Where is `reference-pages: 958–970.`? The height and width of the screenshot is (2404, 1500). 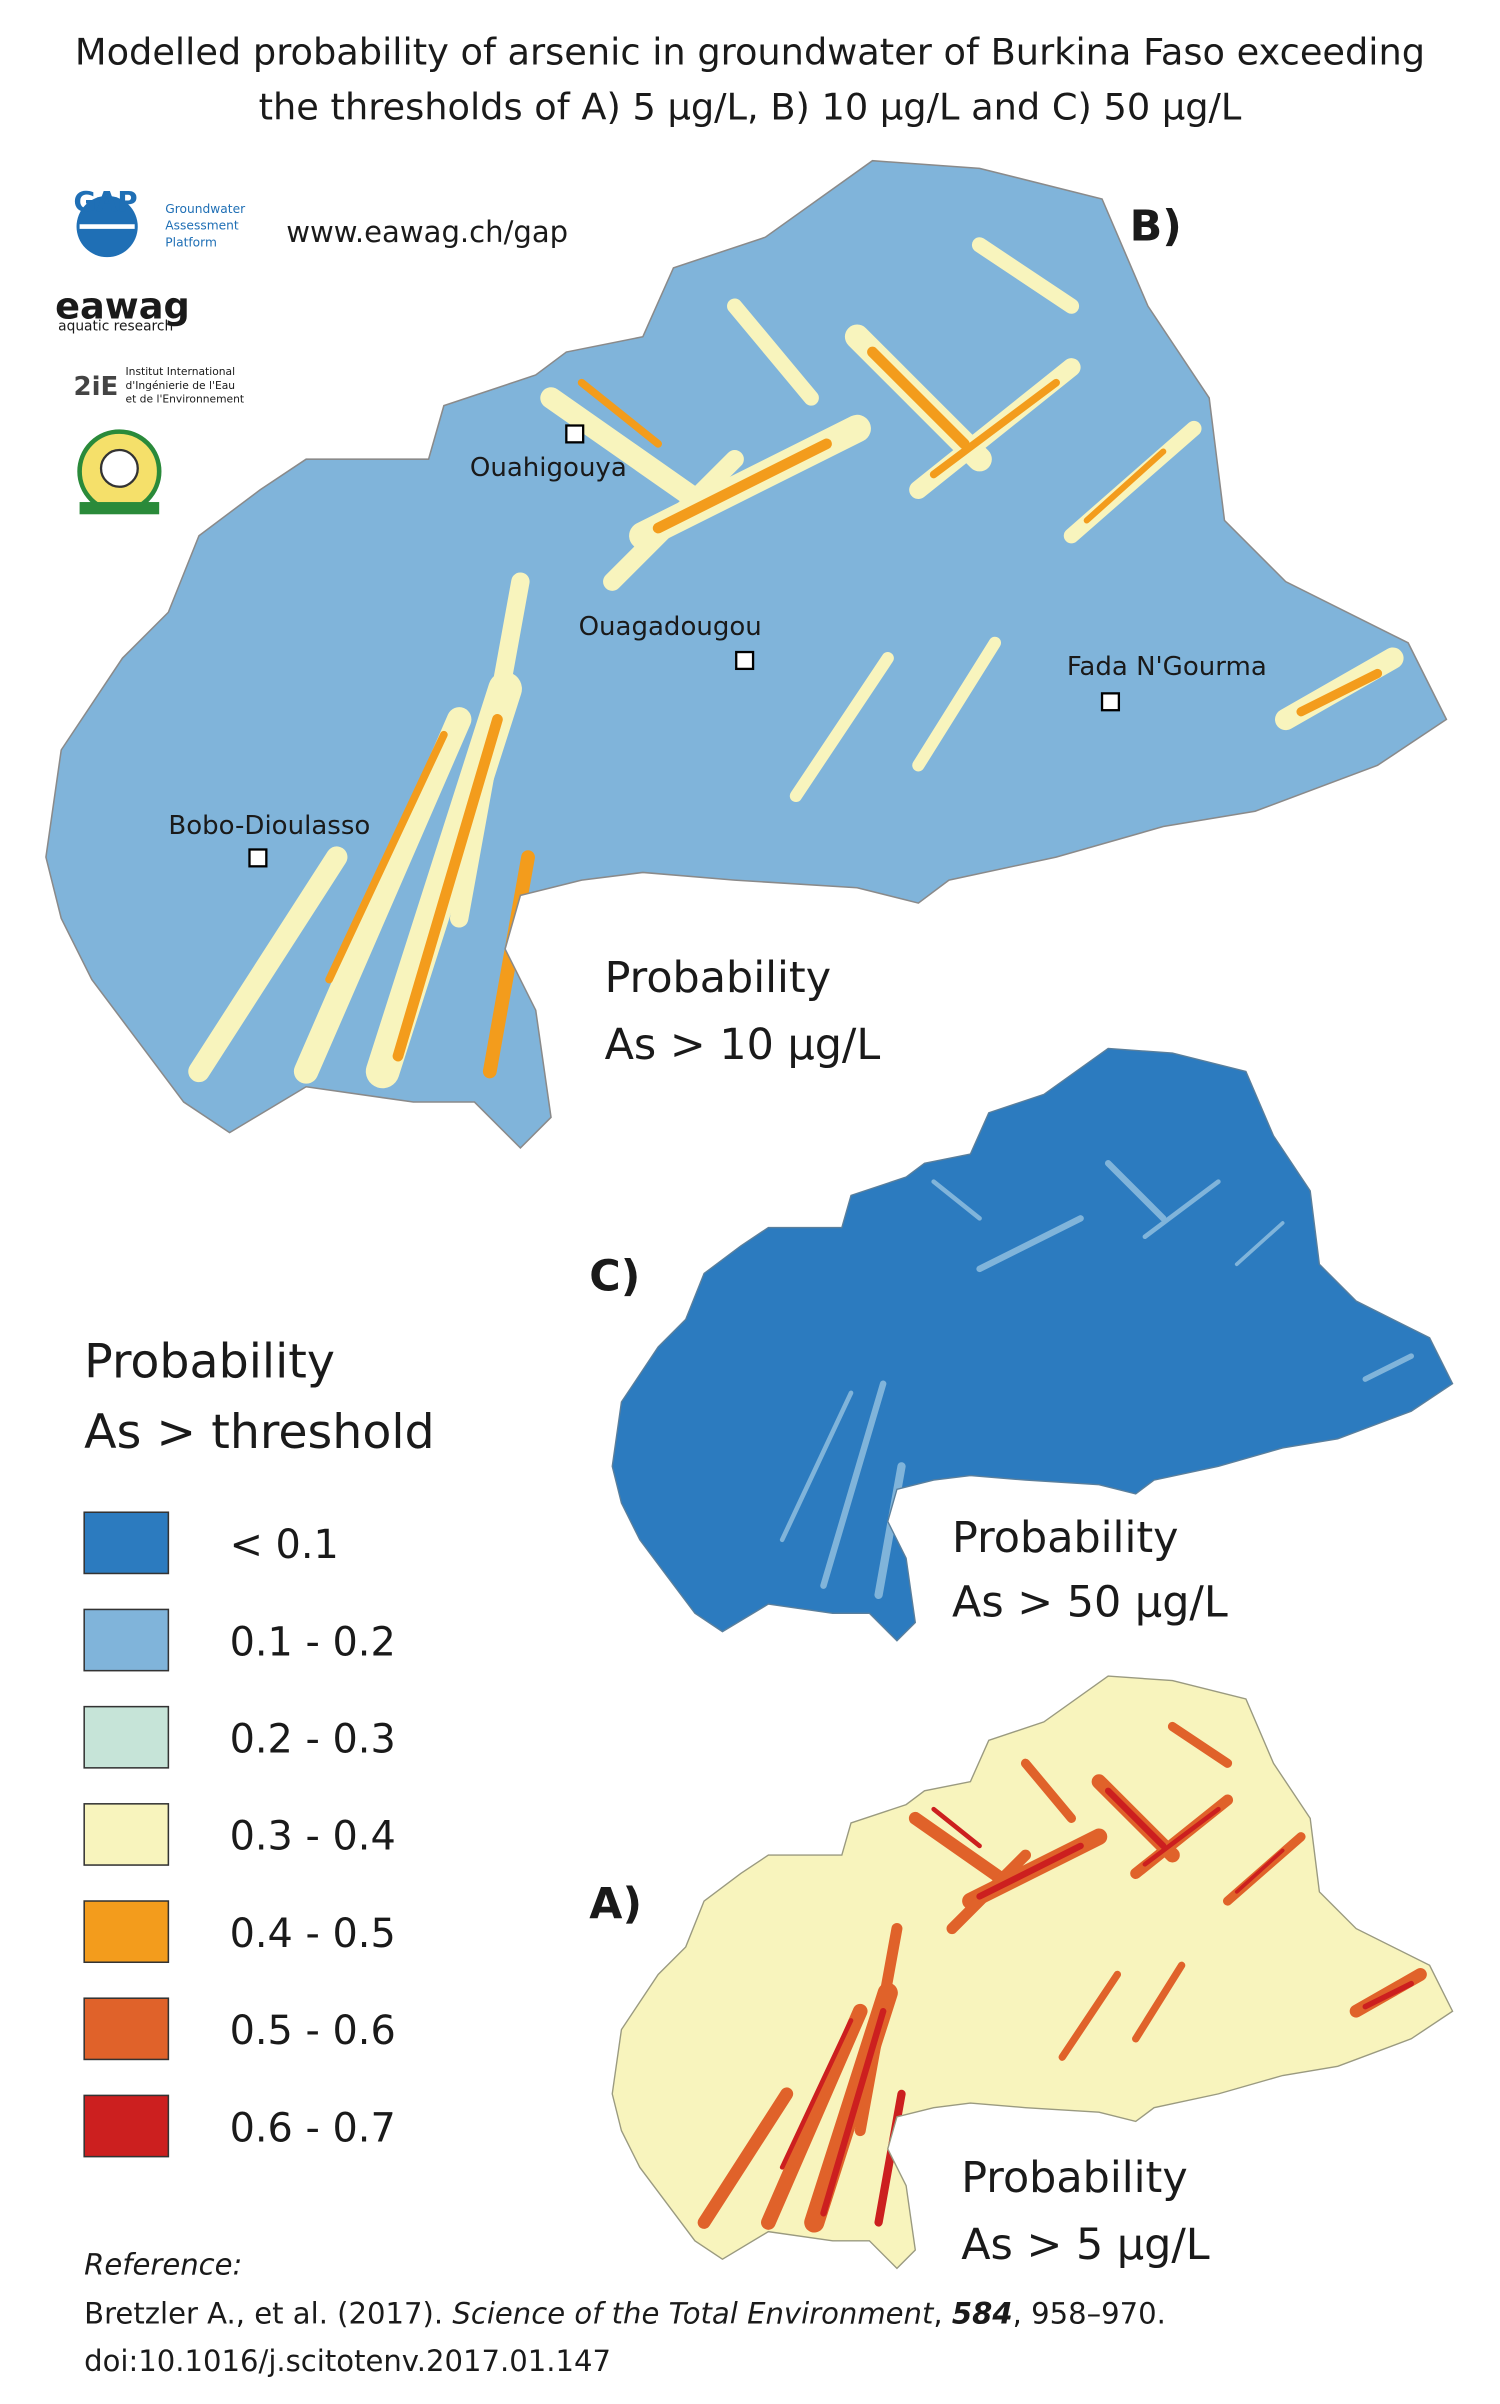 reference-pages: 958–970. is located at coordinates (1098, 2313).